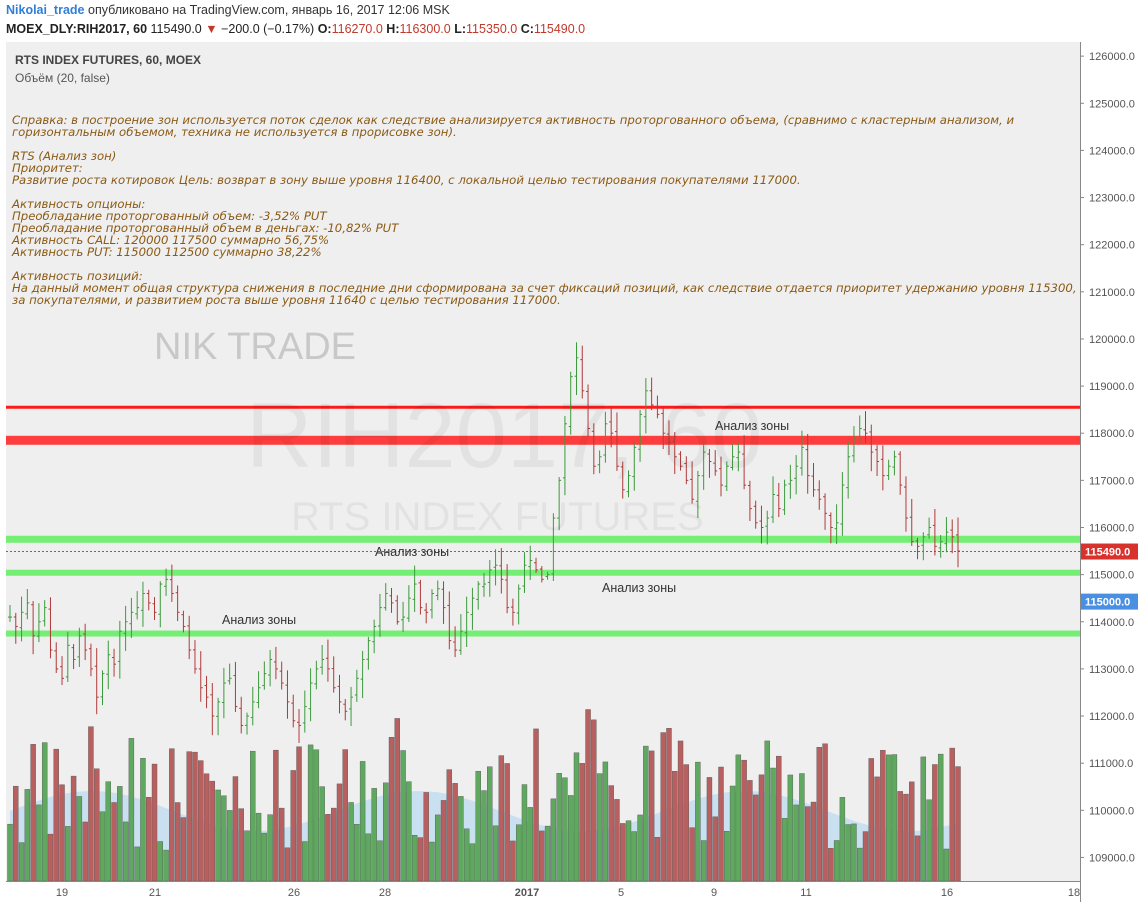 The image size is (1144, 907). What do you see at coordinates (47, 168) in the screenshot?
I see `note-line: Приоритет:` at bounding box center [47, 168].